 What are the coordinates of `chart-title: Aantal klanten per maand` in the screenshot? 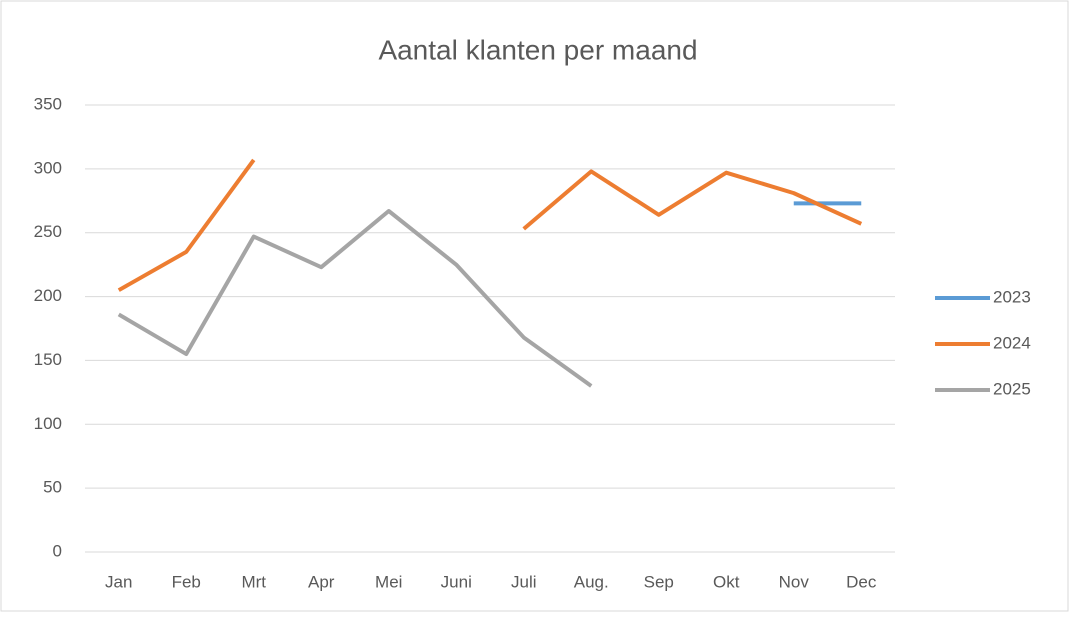 It's located at (537, 49).